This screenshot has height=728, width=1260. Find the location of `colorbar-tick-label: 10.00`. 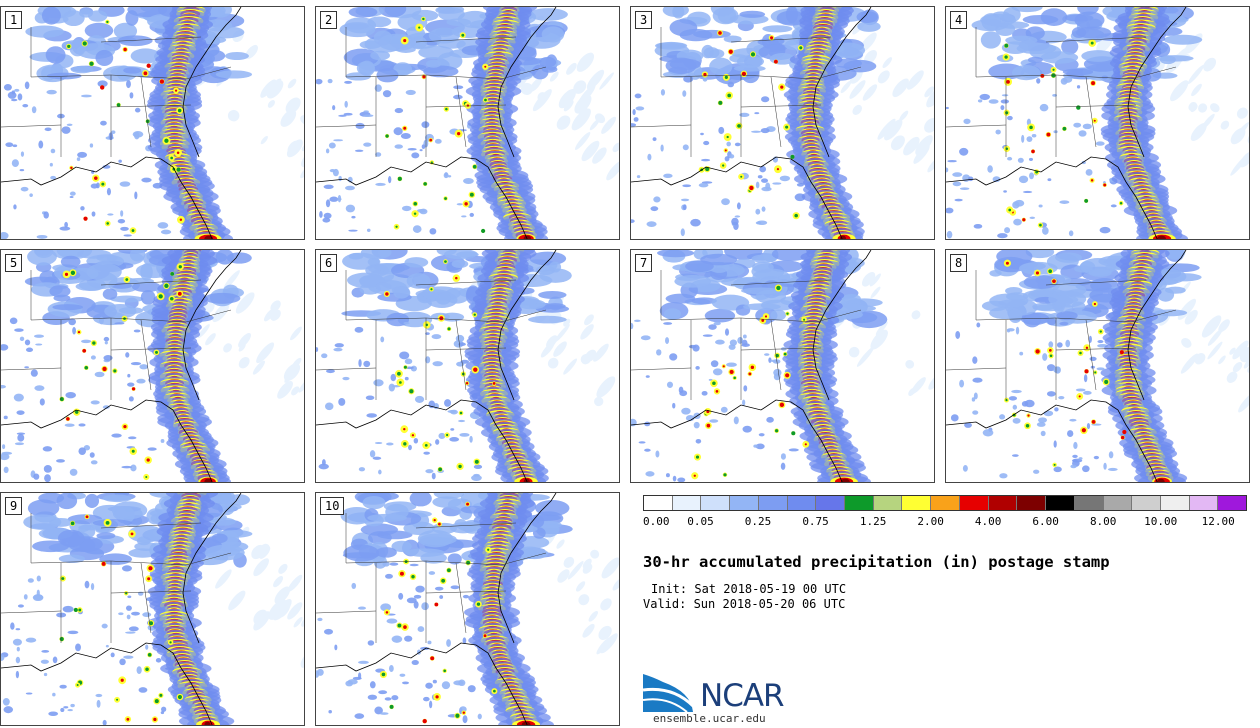

colorbar-tick-label: 10.00 is located at coordinates (1161, 521).